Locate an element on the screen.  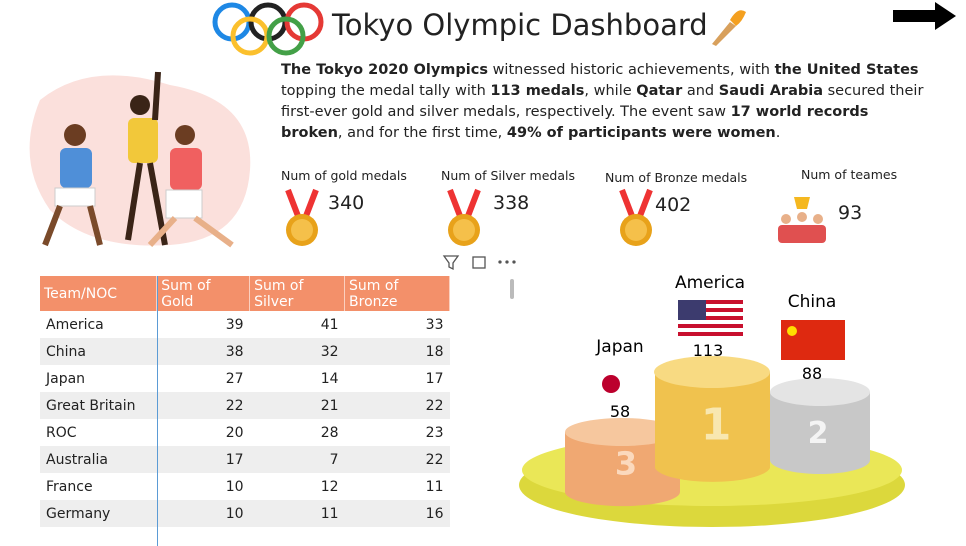
country-label: Japan is located at coordinates (619, 347).